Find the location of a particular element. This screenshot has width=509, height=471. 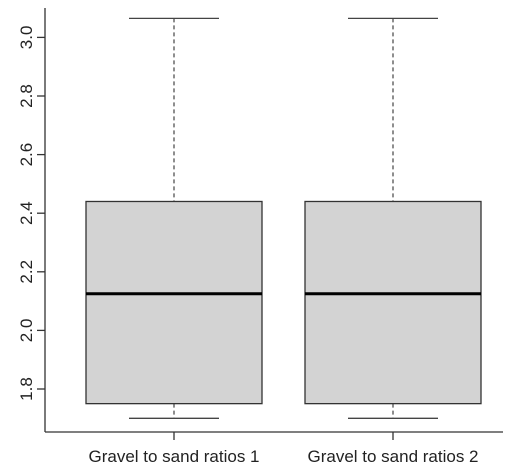

x-category-label: Gravel to sand ratios 2 is located at coordinates (392, 456).